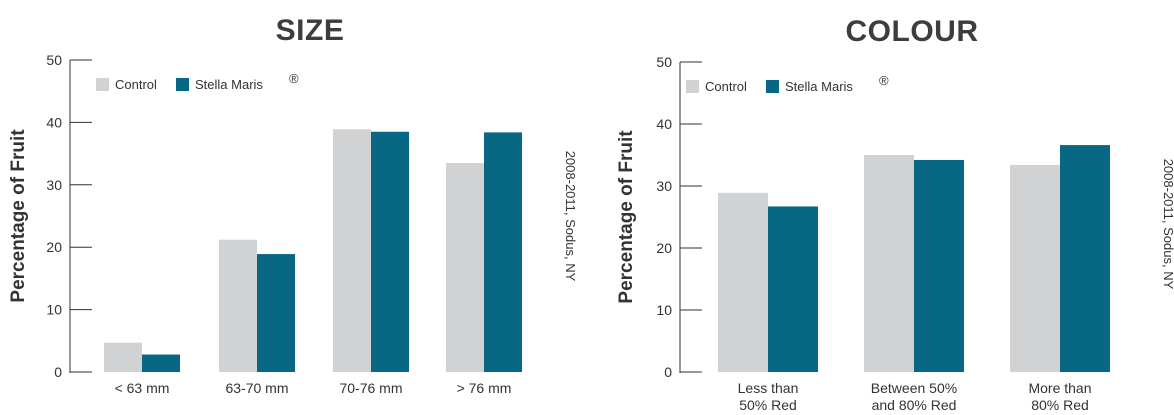 This screenshot has height=415, width=1174. What do you see at coordinates (768, 405) in the screenshot?
I see `x-category-label: 50% Red` at bounding box center [768, 405].